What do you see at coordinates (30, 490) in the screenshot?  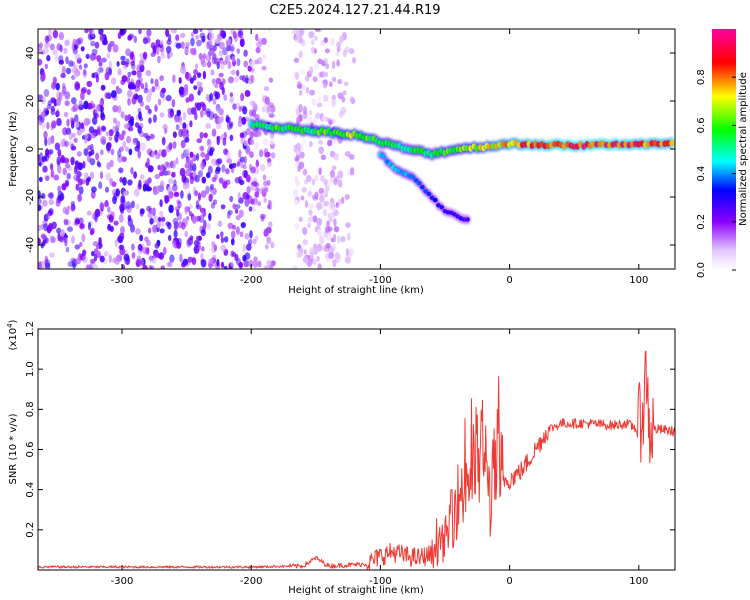 I see `snr-y-tick-label: 0.4` at bounding box center [30, 490].